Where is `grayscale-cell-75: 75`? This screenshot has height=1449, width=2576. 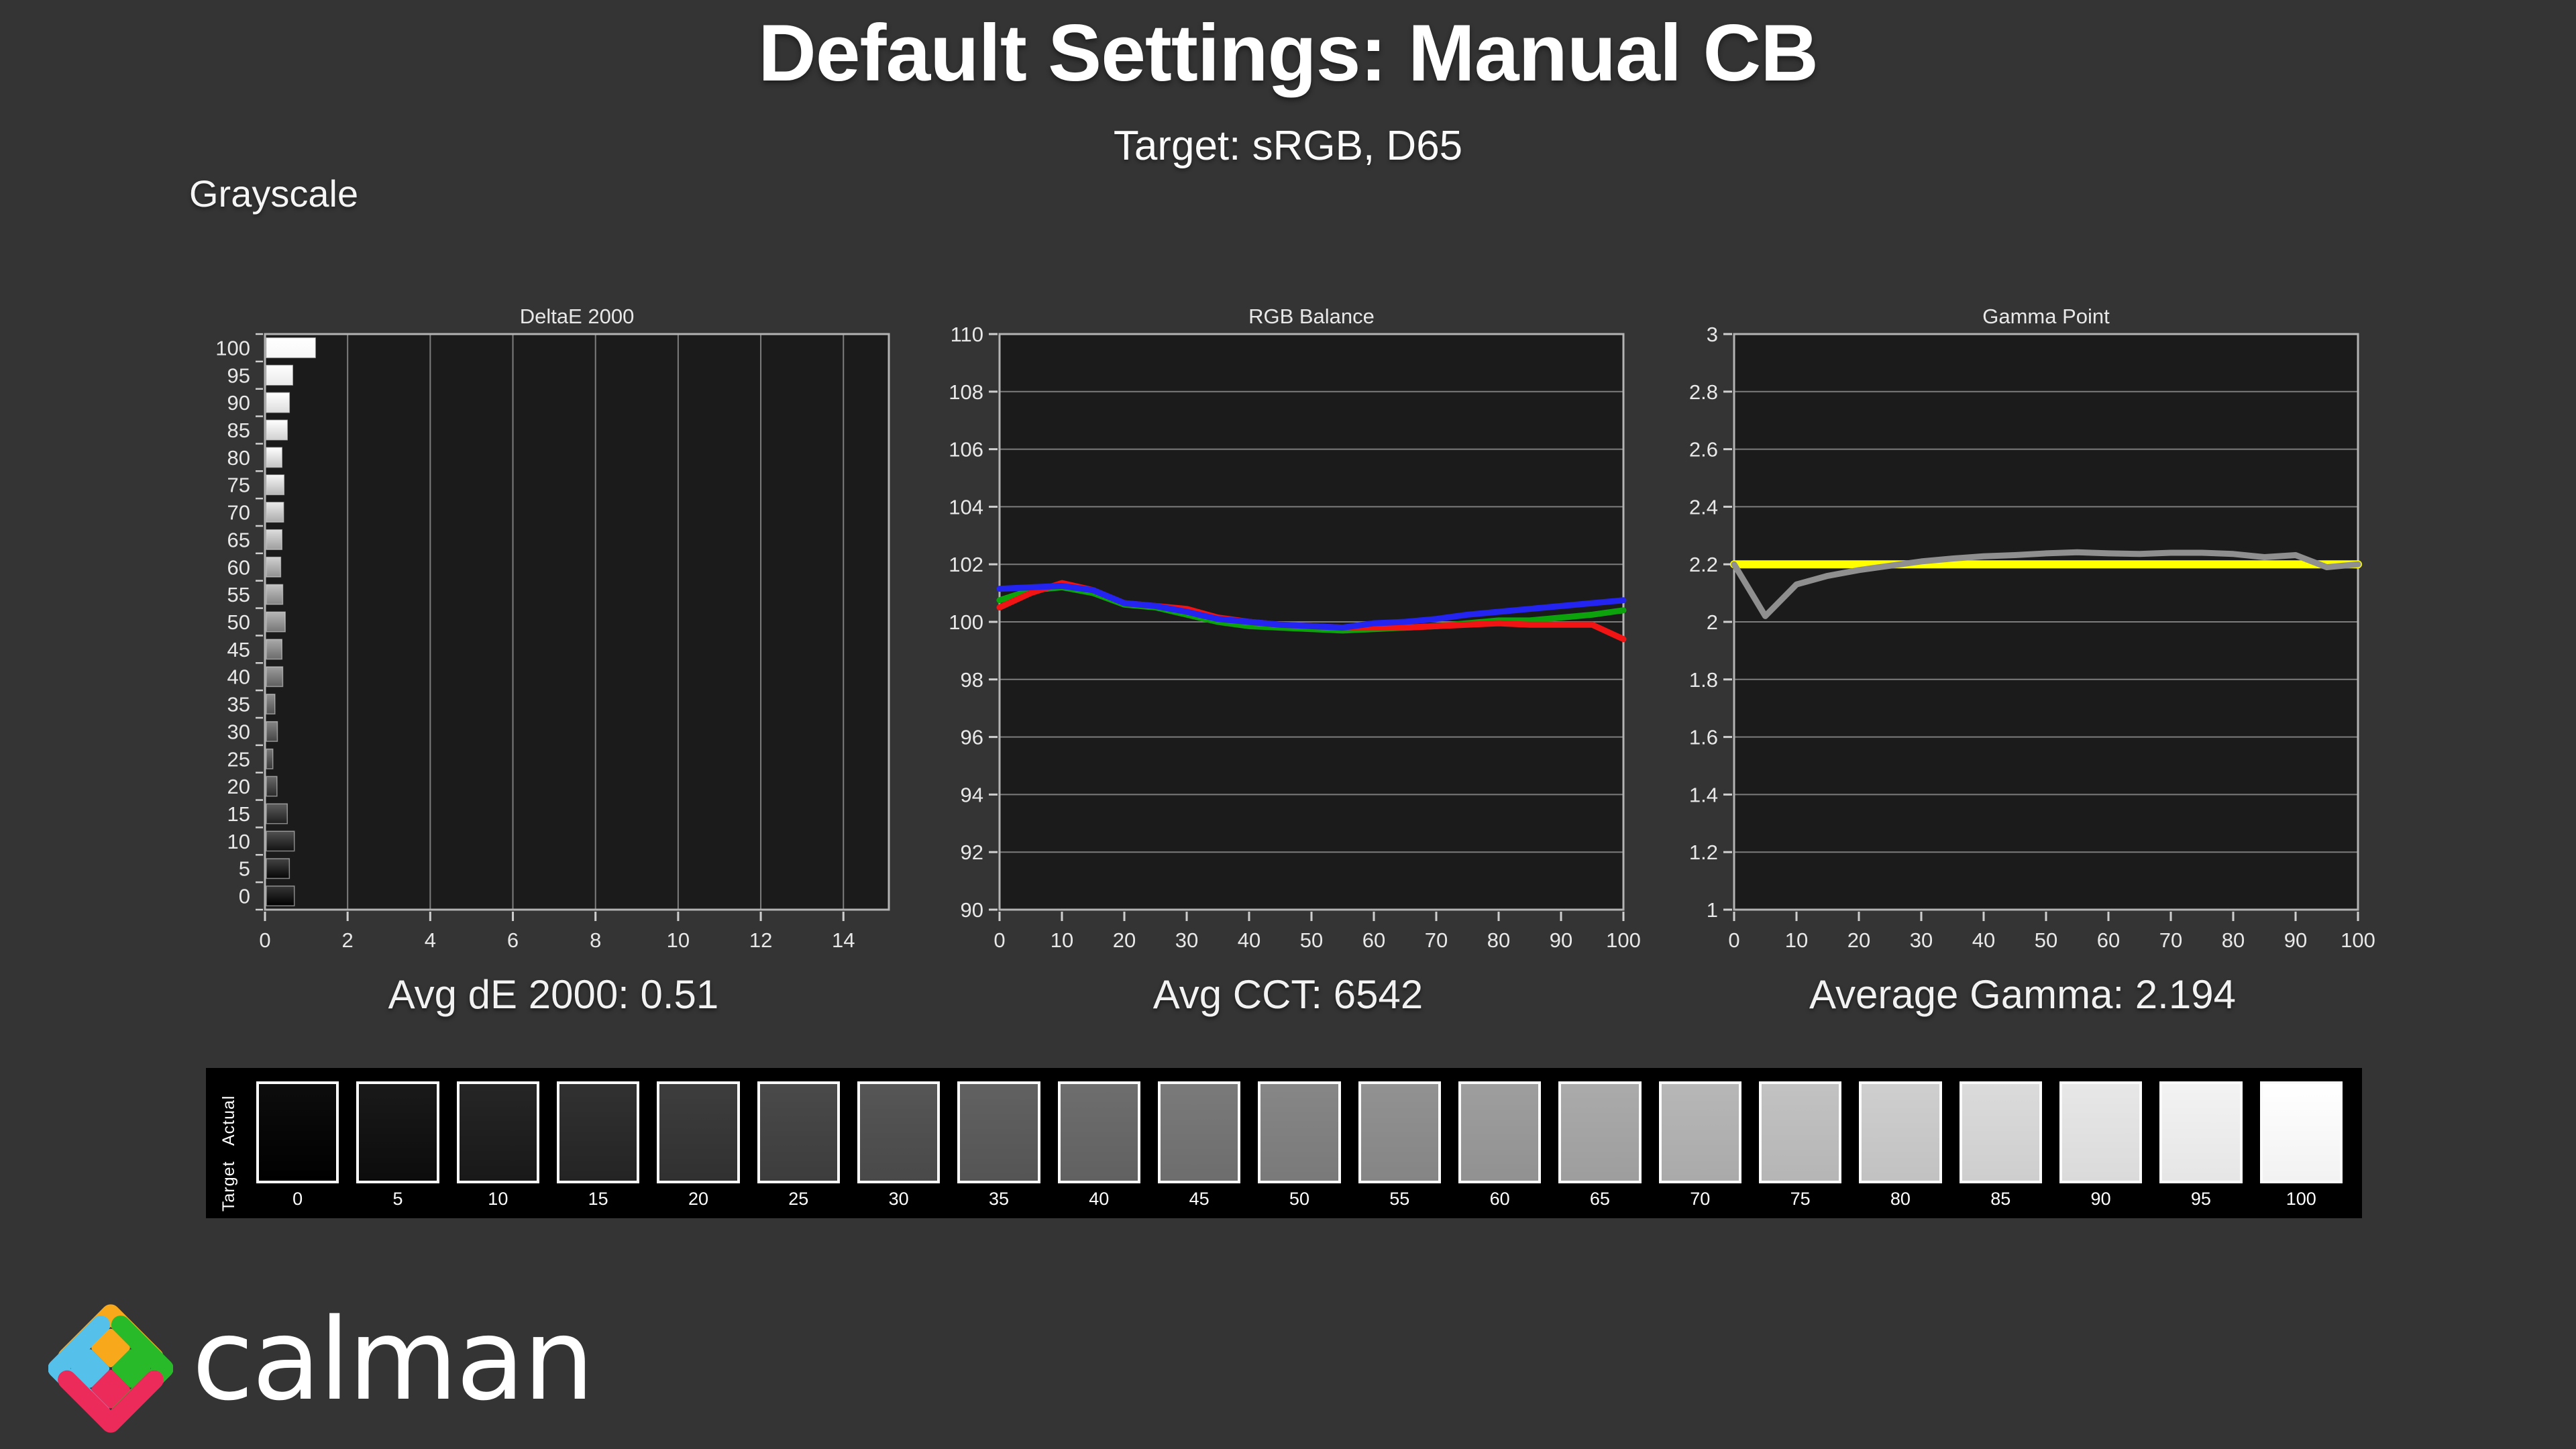 grayscale-cell-75: 75 is located at coordinates (1800, 1143).